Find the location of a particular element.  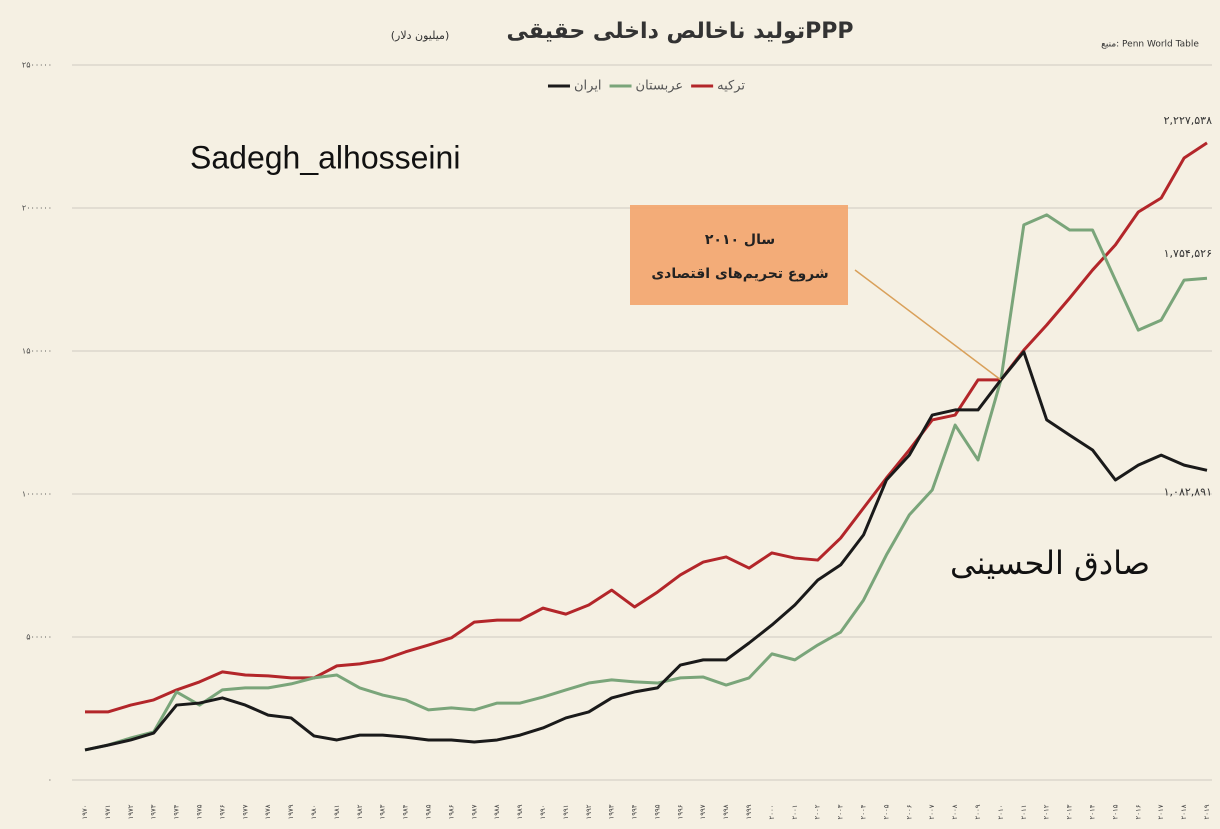

y-tick-label: ۲۰۰۰۰۰۰ is located at coordinates (37, 208).